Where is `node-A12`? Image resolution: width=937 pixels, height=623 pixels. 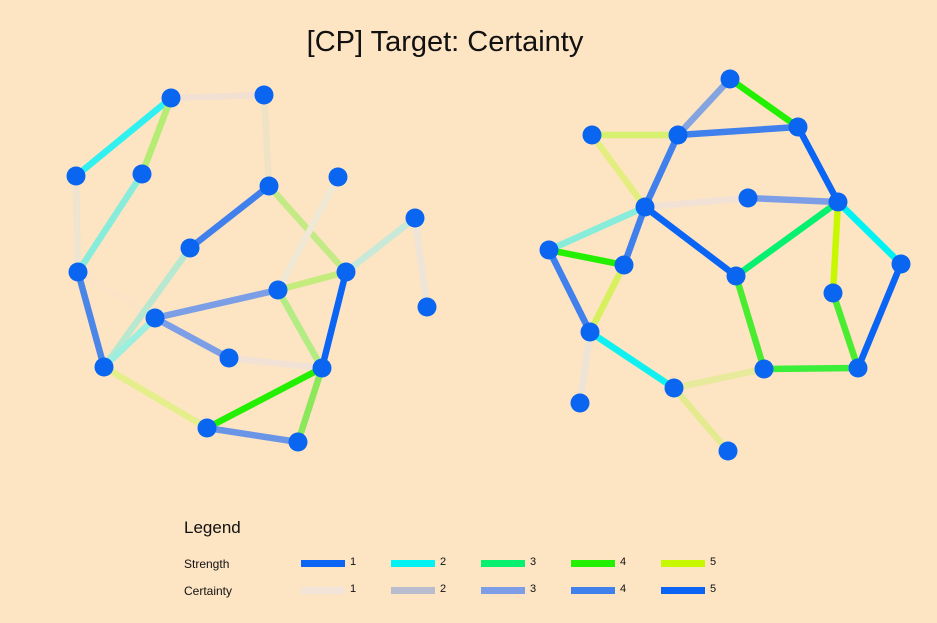 node-A12 is located at coordinates (427, 307).